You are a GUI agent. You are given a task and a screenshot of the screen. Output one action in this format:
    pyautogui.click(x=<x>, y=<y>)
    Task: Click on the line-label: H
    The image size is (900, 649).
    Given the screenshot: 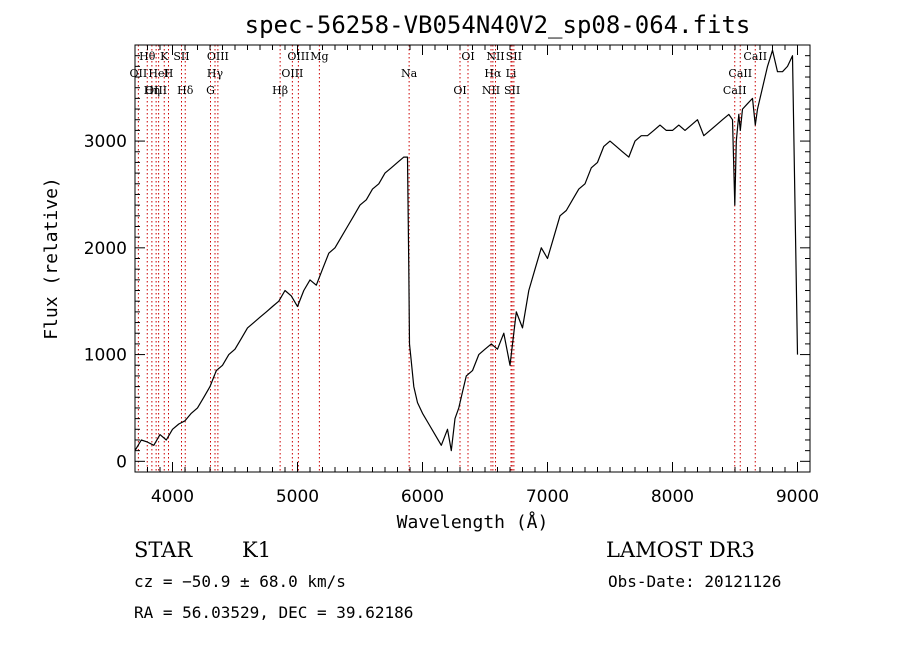 What is the action you would take?
    pyautogui.click(x=169, y=73)
    